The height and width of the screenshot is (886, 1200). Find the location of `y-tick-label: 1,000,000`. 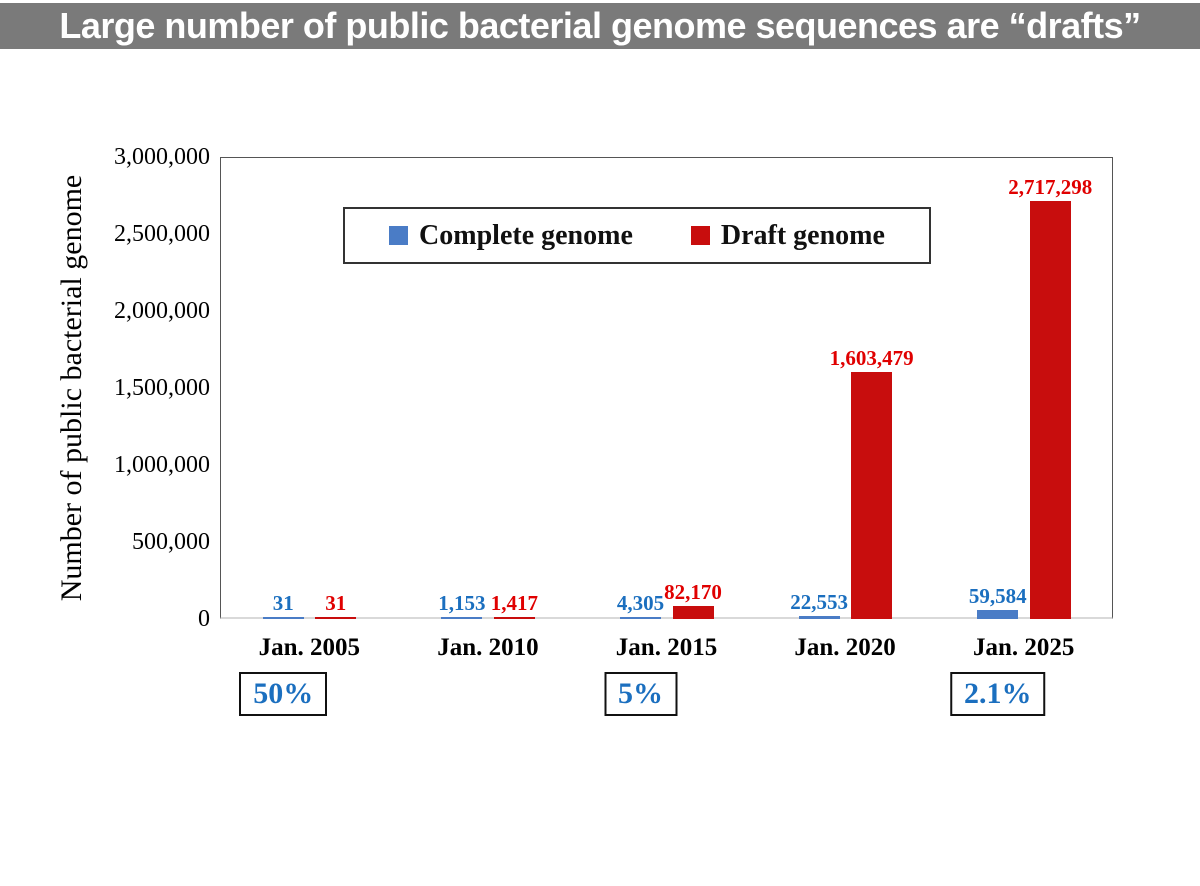

y-tick-label: 1,000,000 is located at coordinates (162, 465).